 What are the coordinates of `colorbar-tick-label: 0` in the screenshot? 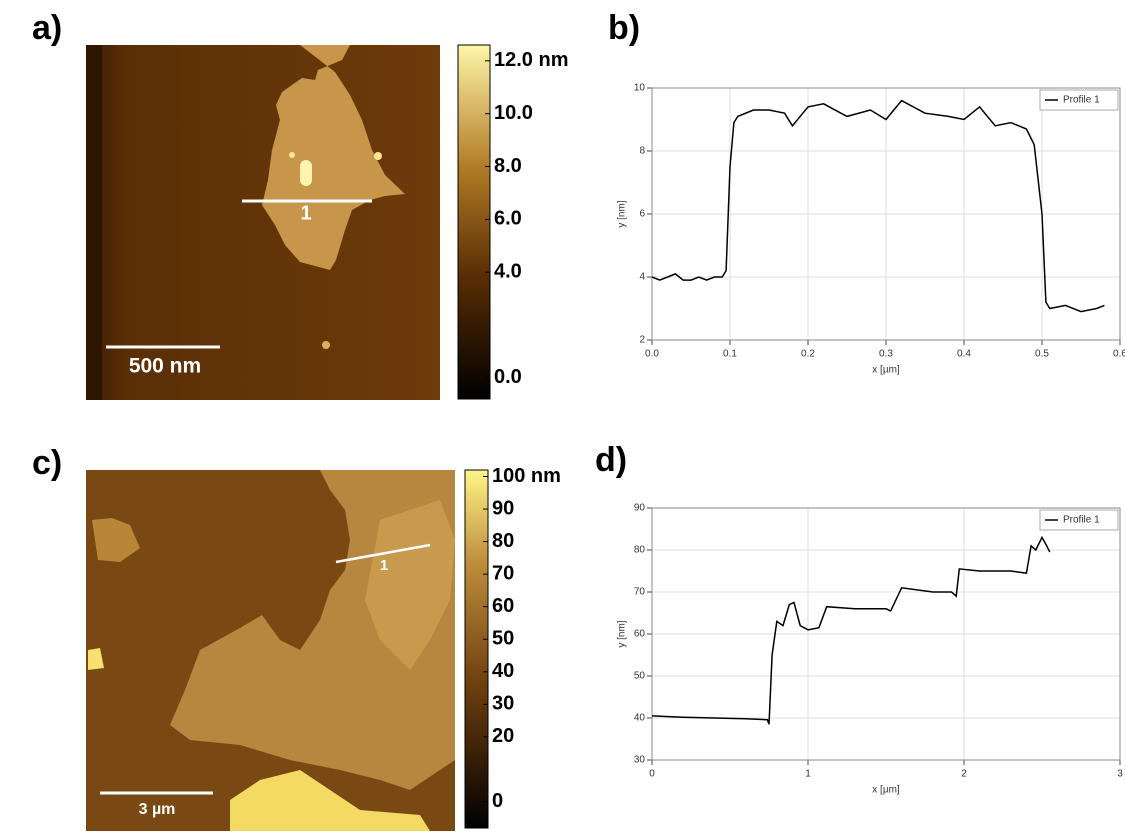 It's located at (497, 801).